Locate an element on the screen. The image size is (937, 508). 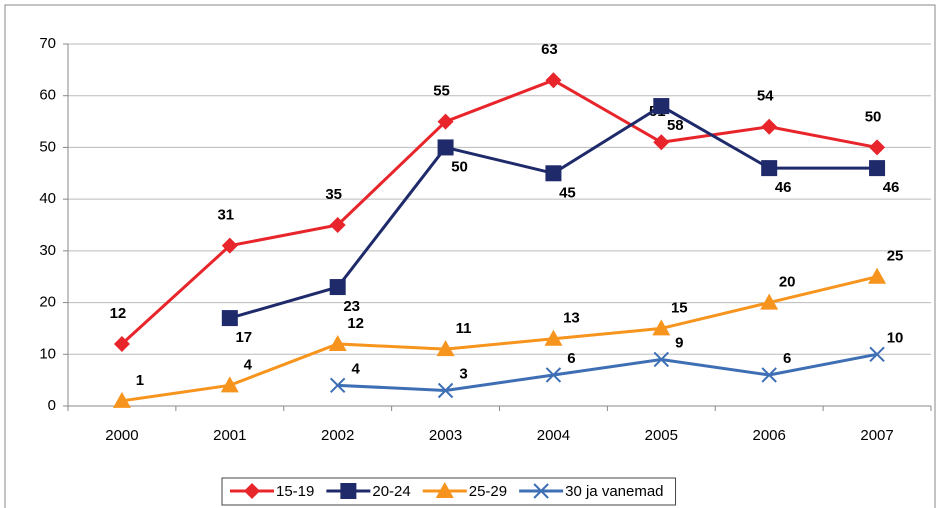
data-label: 55 is located at coordinates (441, 91).